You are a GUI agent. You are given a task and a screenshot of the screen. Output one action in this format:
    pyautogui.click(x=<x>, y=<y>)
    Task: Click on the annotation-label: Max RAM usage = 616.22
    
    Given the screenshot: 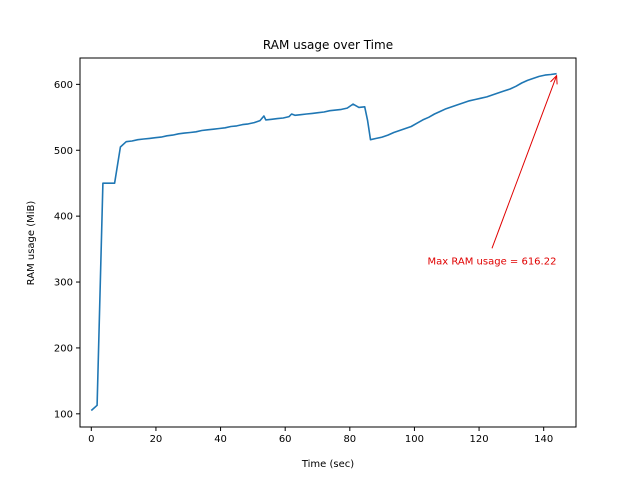 What is the action you would take?
    pyautogui.click(x=492, y=261)
    